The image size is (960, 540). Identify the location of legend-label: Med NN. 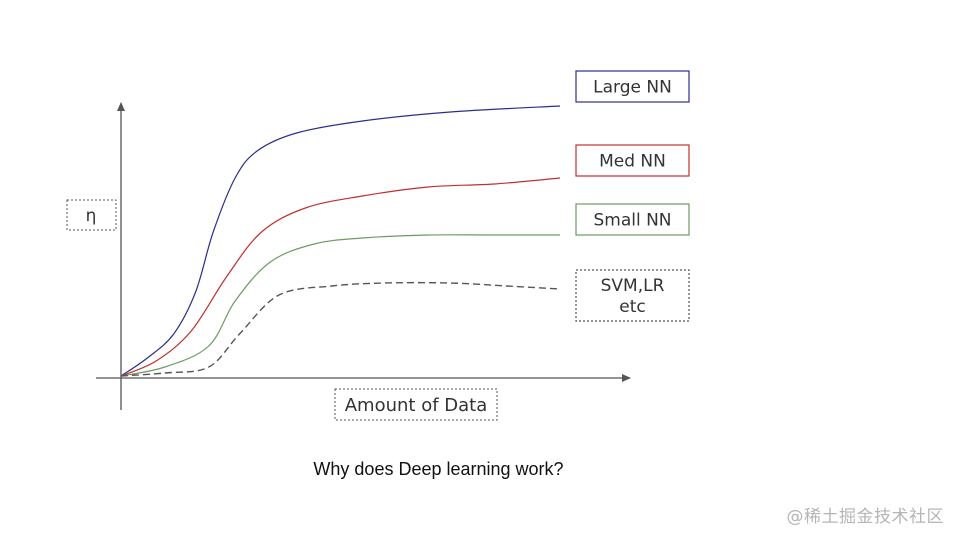
(632, 162).